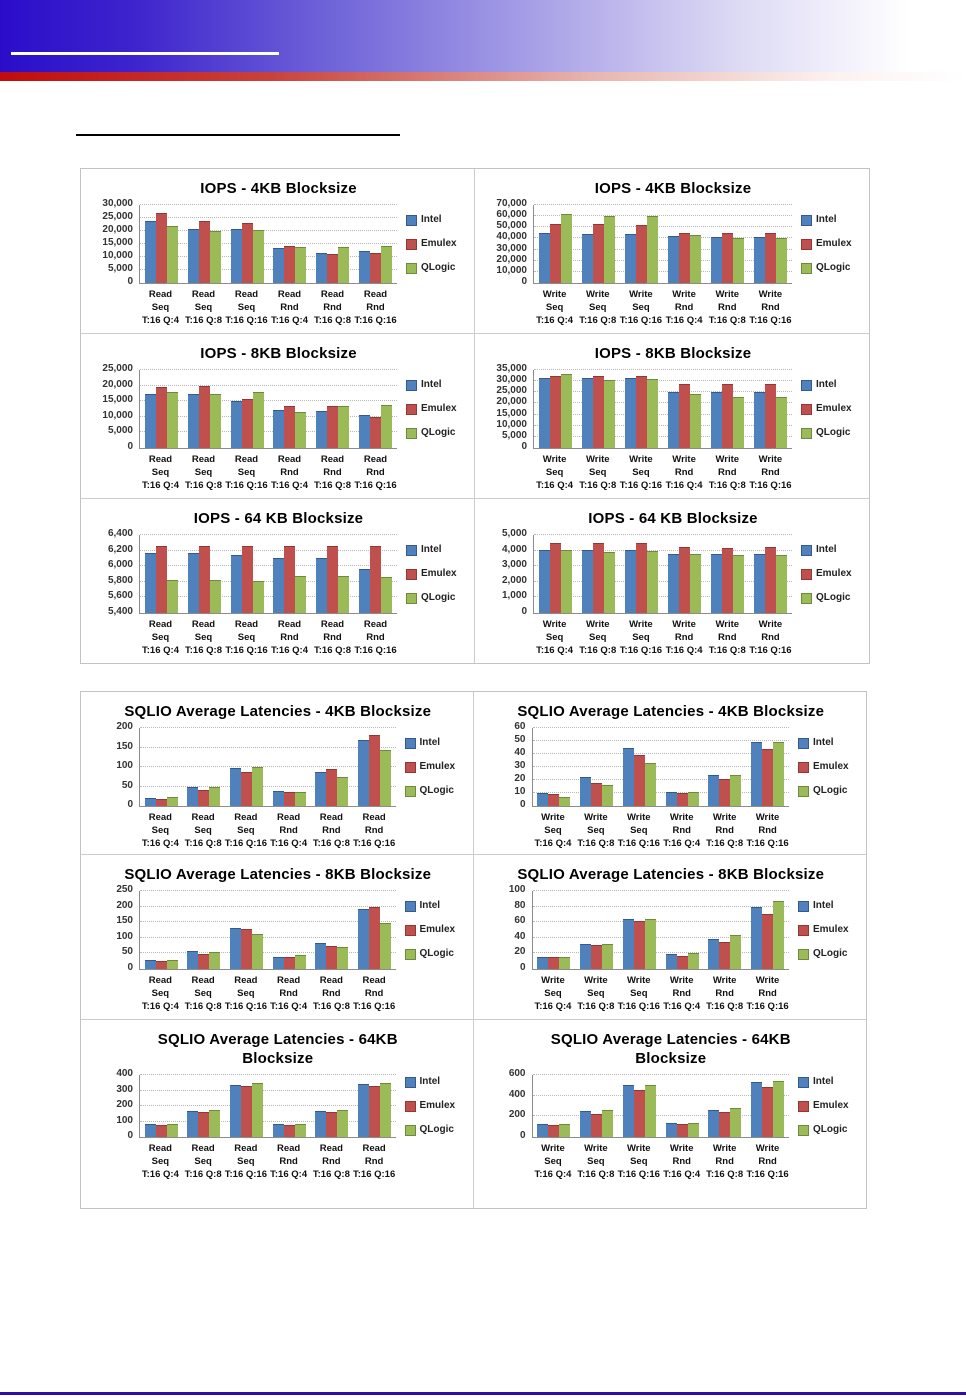 This screenshot has height=1398, width=966. I want to click on y-axis: 5,400 5,600 5,800 6,000 6,200 6,400, so click(115, 573).